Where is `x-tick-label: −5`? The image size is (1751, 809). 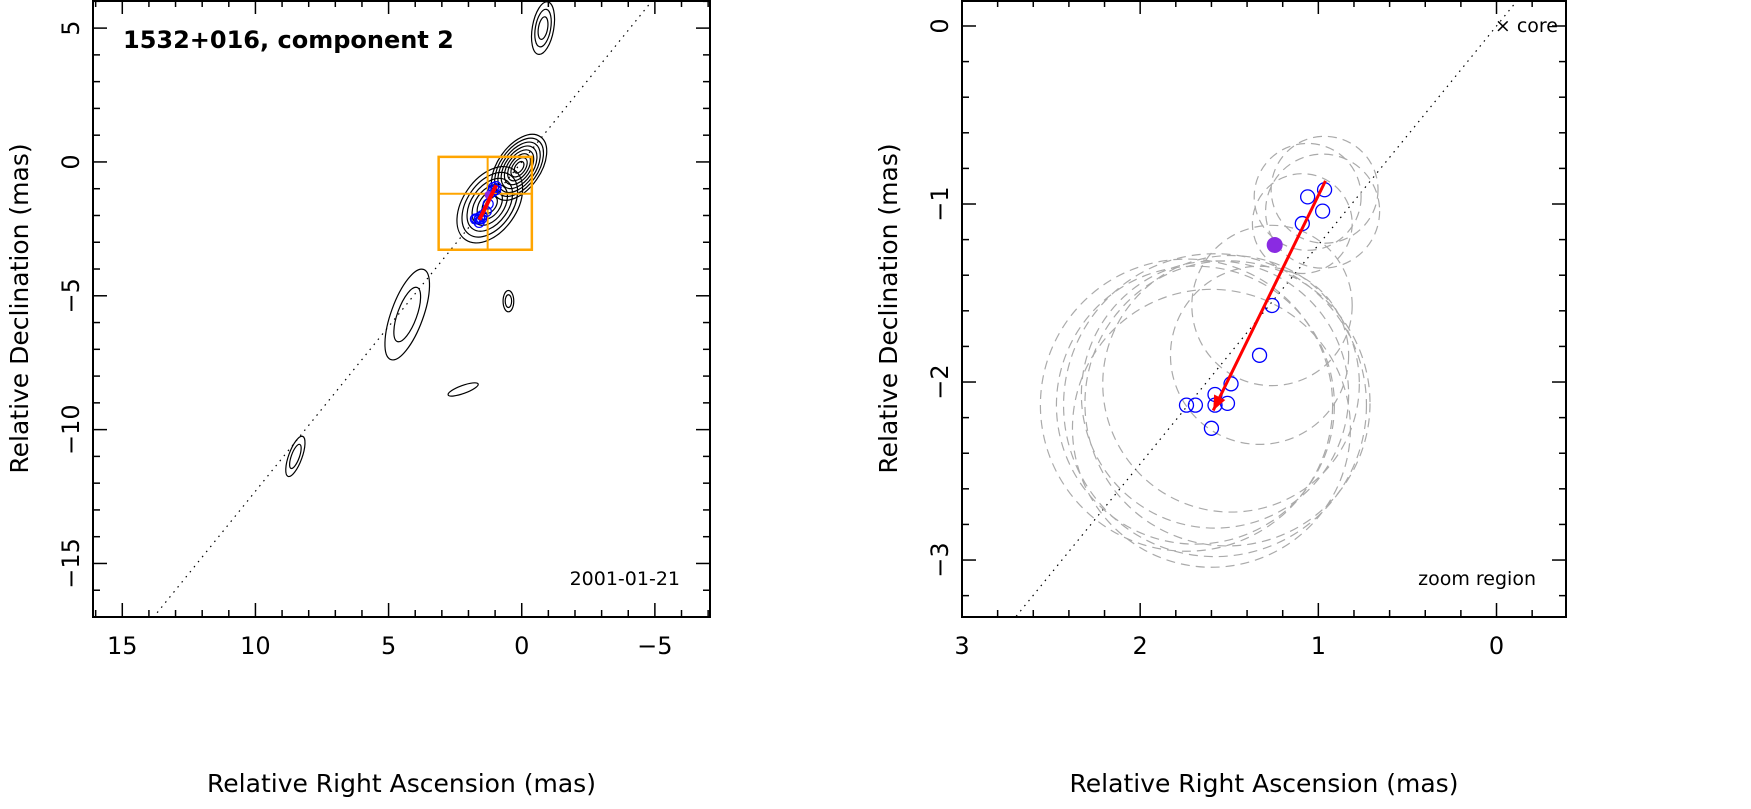
x-tick-label: −5 is located at coordinates (654, 646).